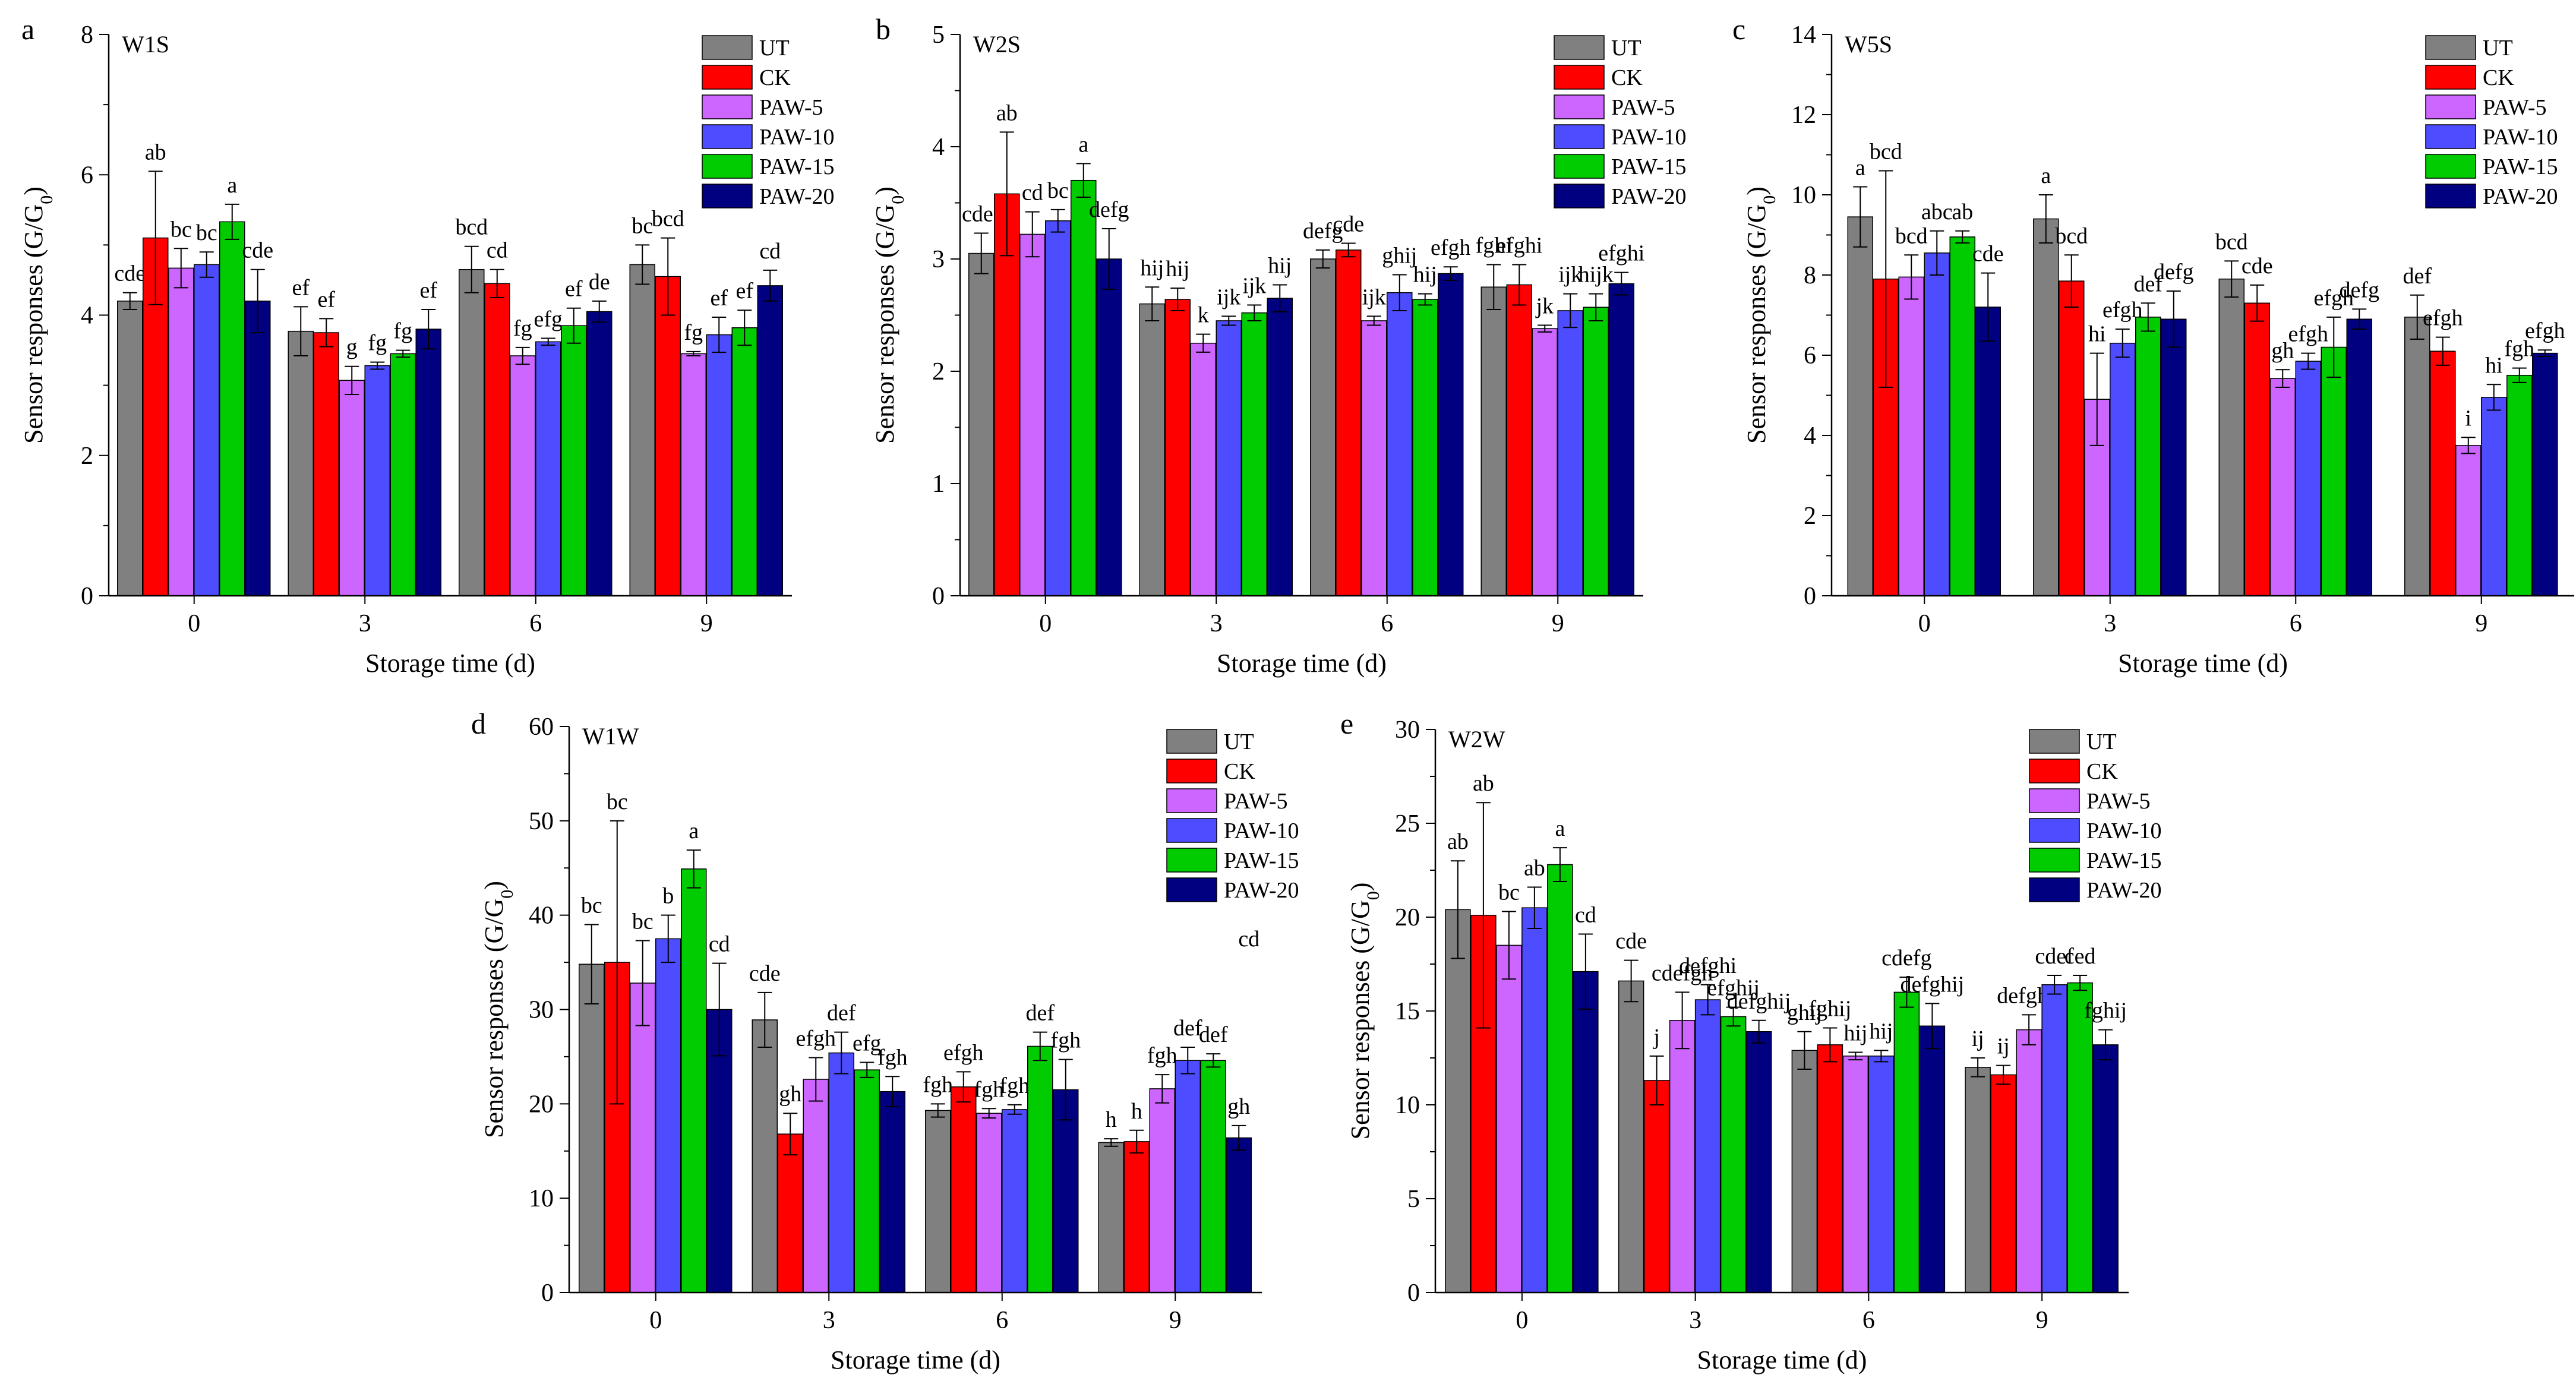 This screenshot has height=1387, width=2576. What do you see at coordinates (377, 344) in the screenshot?
I see `significance-letter: fg` at bounding box center [377, 344].